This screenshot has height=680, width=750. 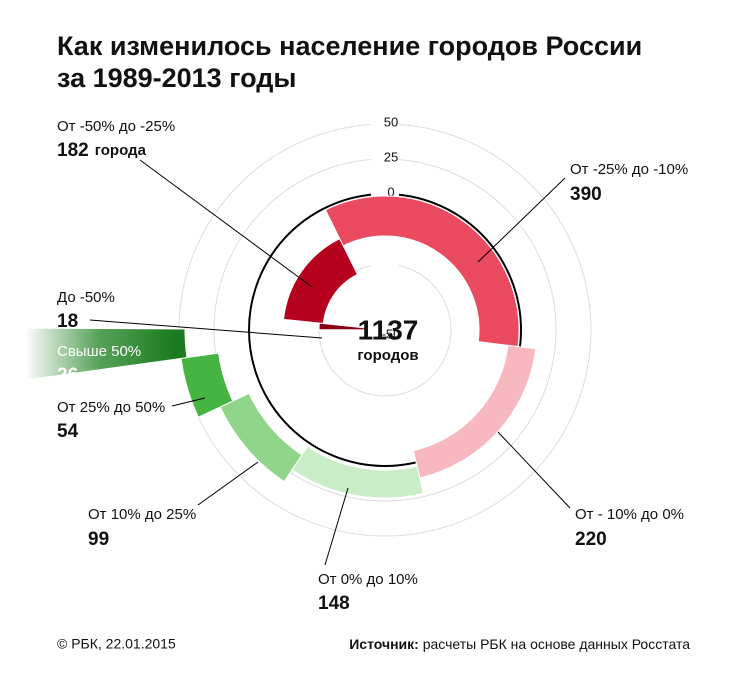 I want to click on segment-label: До -50%, so click(x=86, y=297).